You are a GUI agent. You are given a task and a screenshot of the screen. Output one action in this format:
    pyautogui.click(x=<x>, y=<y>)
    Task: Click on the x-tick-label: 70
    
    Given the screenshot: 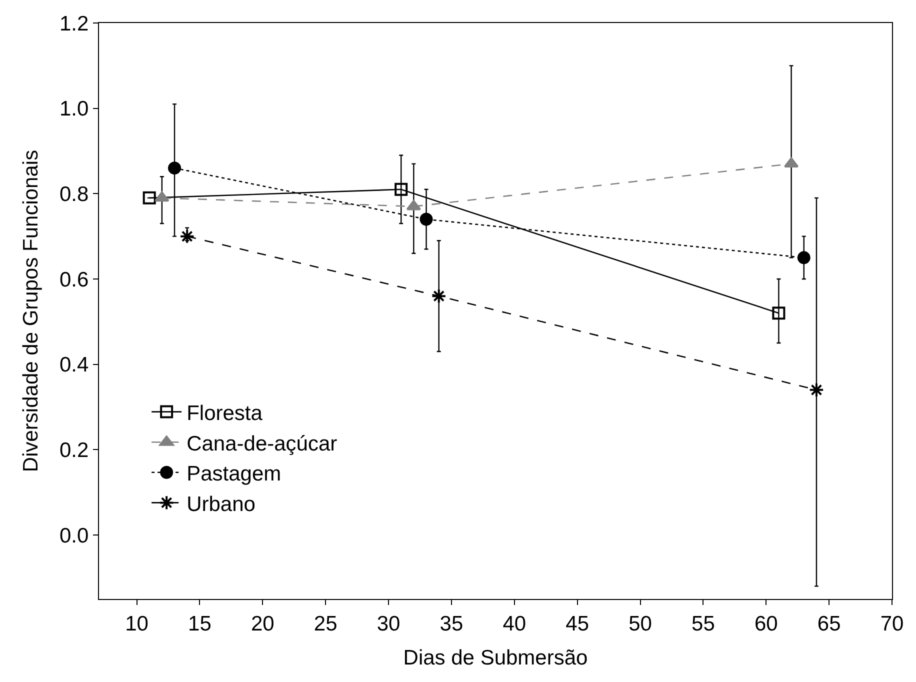 What is the action you would take?
    pyautogui.click(x=892, y=624)
    